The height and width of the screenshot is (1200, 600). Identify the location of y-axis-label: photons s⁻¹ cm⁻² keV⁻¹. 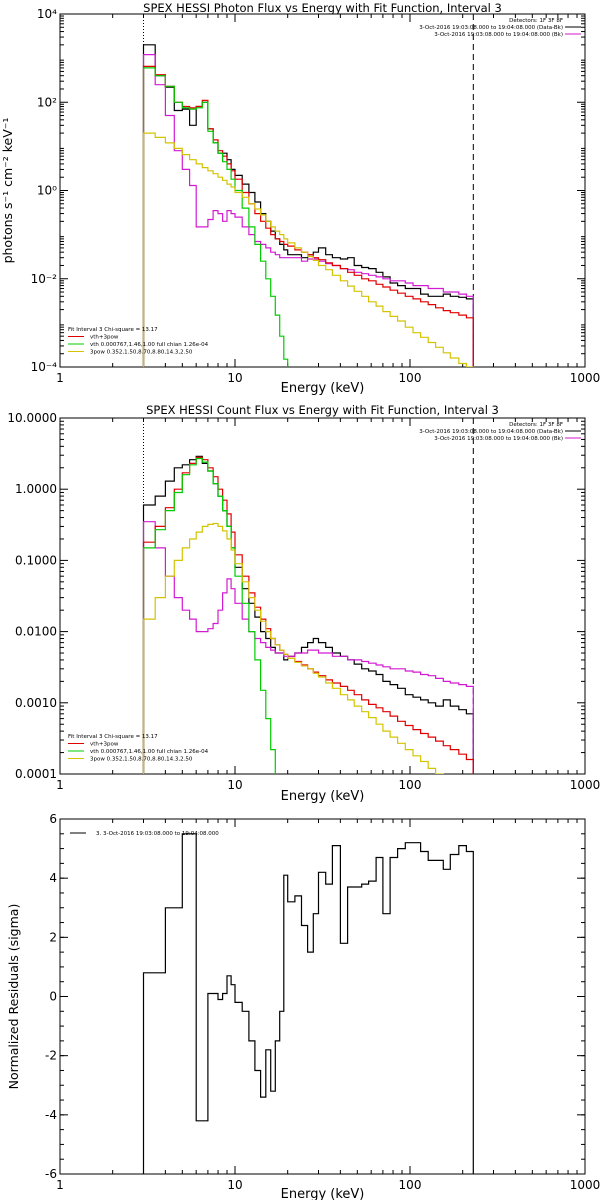
(7, 191).